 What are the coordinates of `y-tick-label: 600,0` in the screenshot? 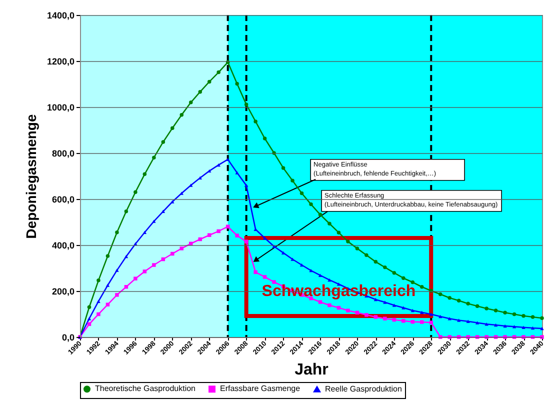 It's located at (63, 199).